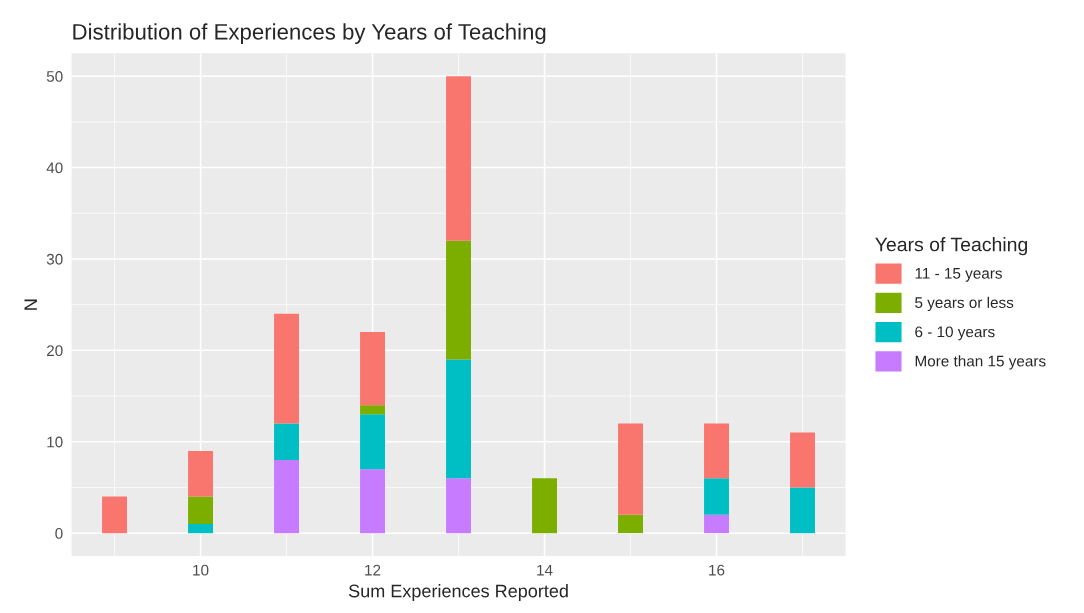 Image resolution: width=1084 pixels, height=613 pixels. I want to click on legend-title: Years of Teaching, so click(951, 246).